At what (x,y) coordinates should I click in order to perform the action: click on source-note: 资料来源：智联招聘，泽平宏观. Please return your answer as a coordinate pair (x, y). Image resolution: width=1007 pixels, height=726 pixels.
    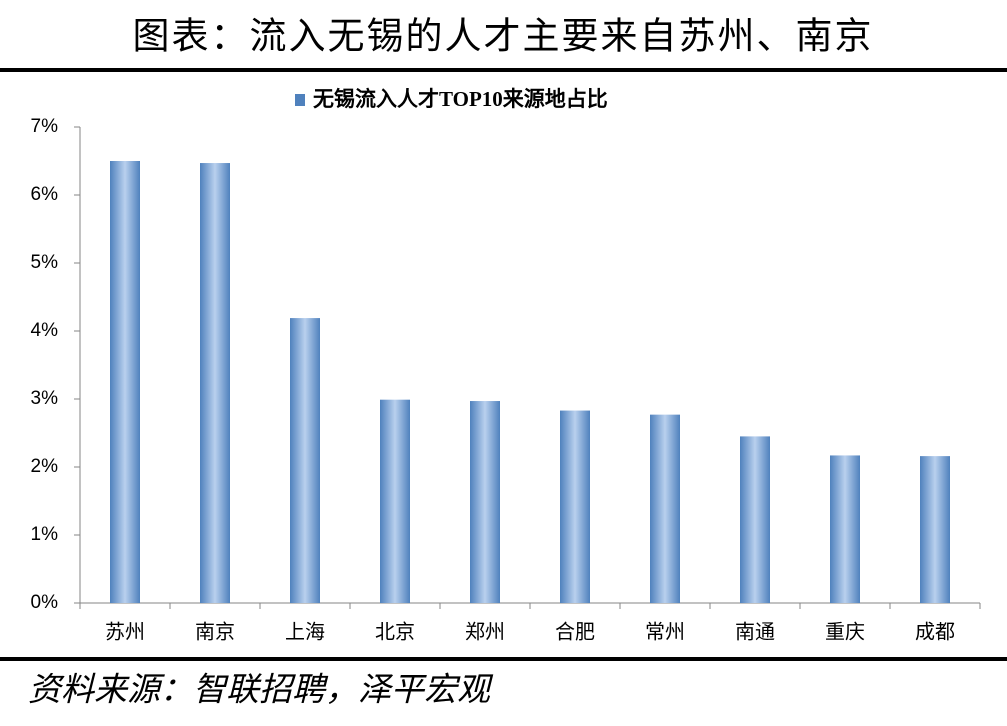
    Looking at the image, I should click on (261, 691).